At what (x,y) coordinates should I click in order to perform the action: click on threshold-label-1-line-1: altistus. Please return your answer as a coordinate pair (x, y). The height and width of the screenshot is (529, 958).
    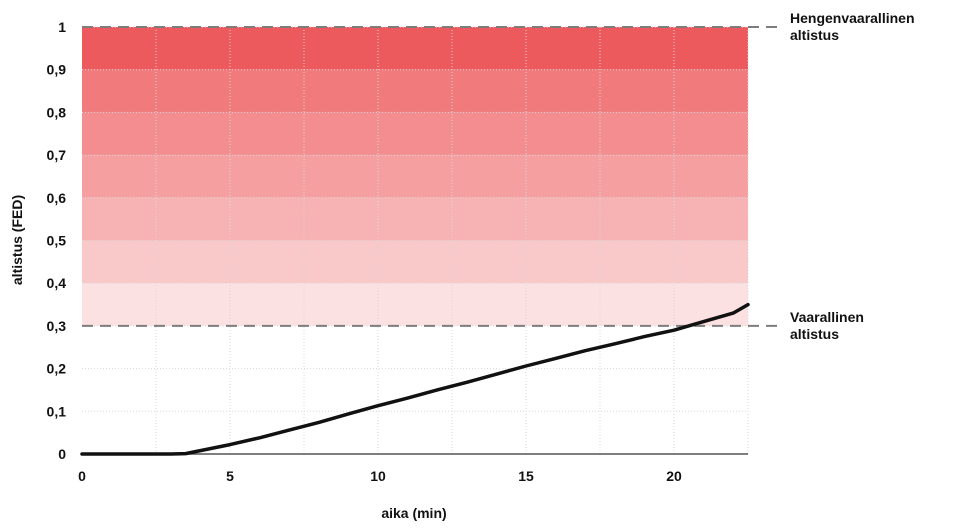
    Looking at the image, I should click on (814, 334).